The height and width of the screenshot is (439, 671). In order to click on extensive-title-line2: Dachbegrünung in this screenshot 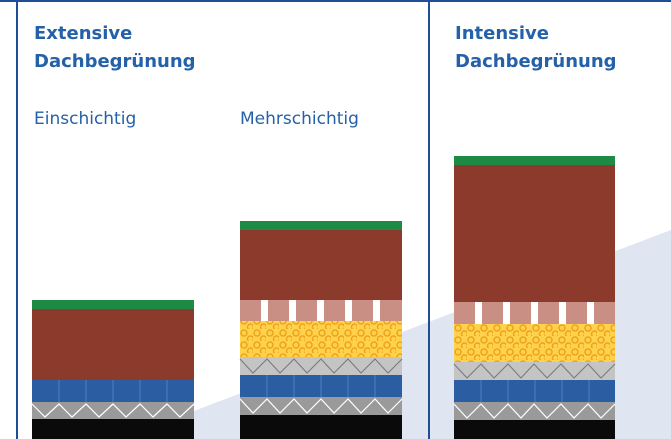, I will do `click(115, 61)`.